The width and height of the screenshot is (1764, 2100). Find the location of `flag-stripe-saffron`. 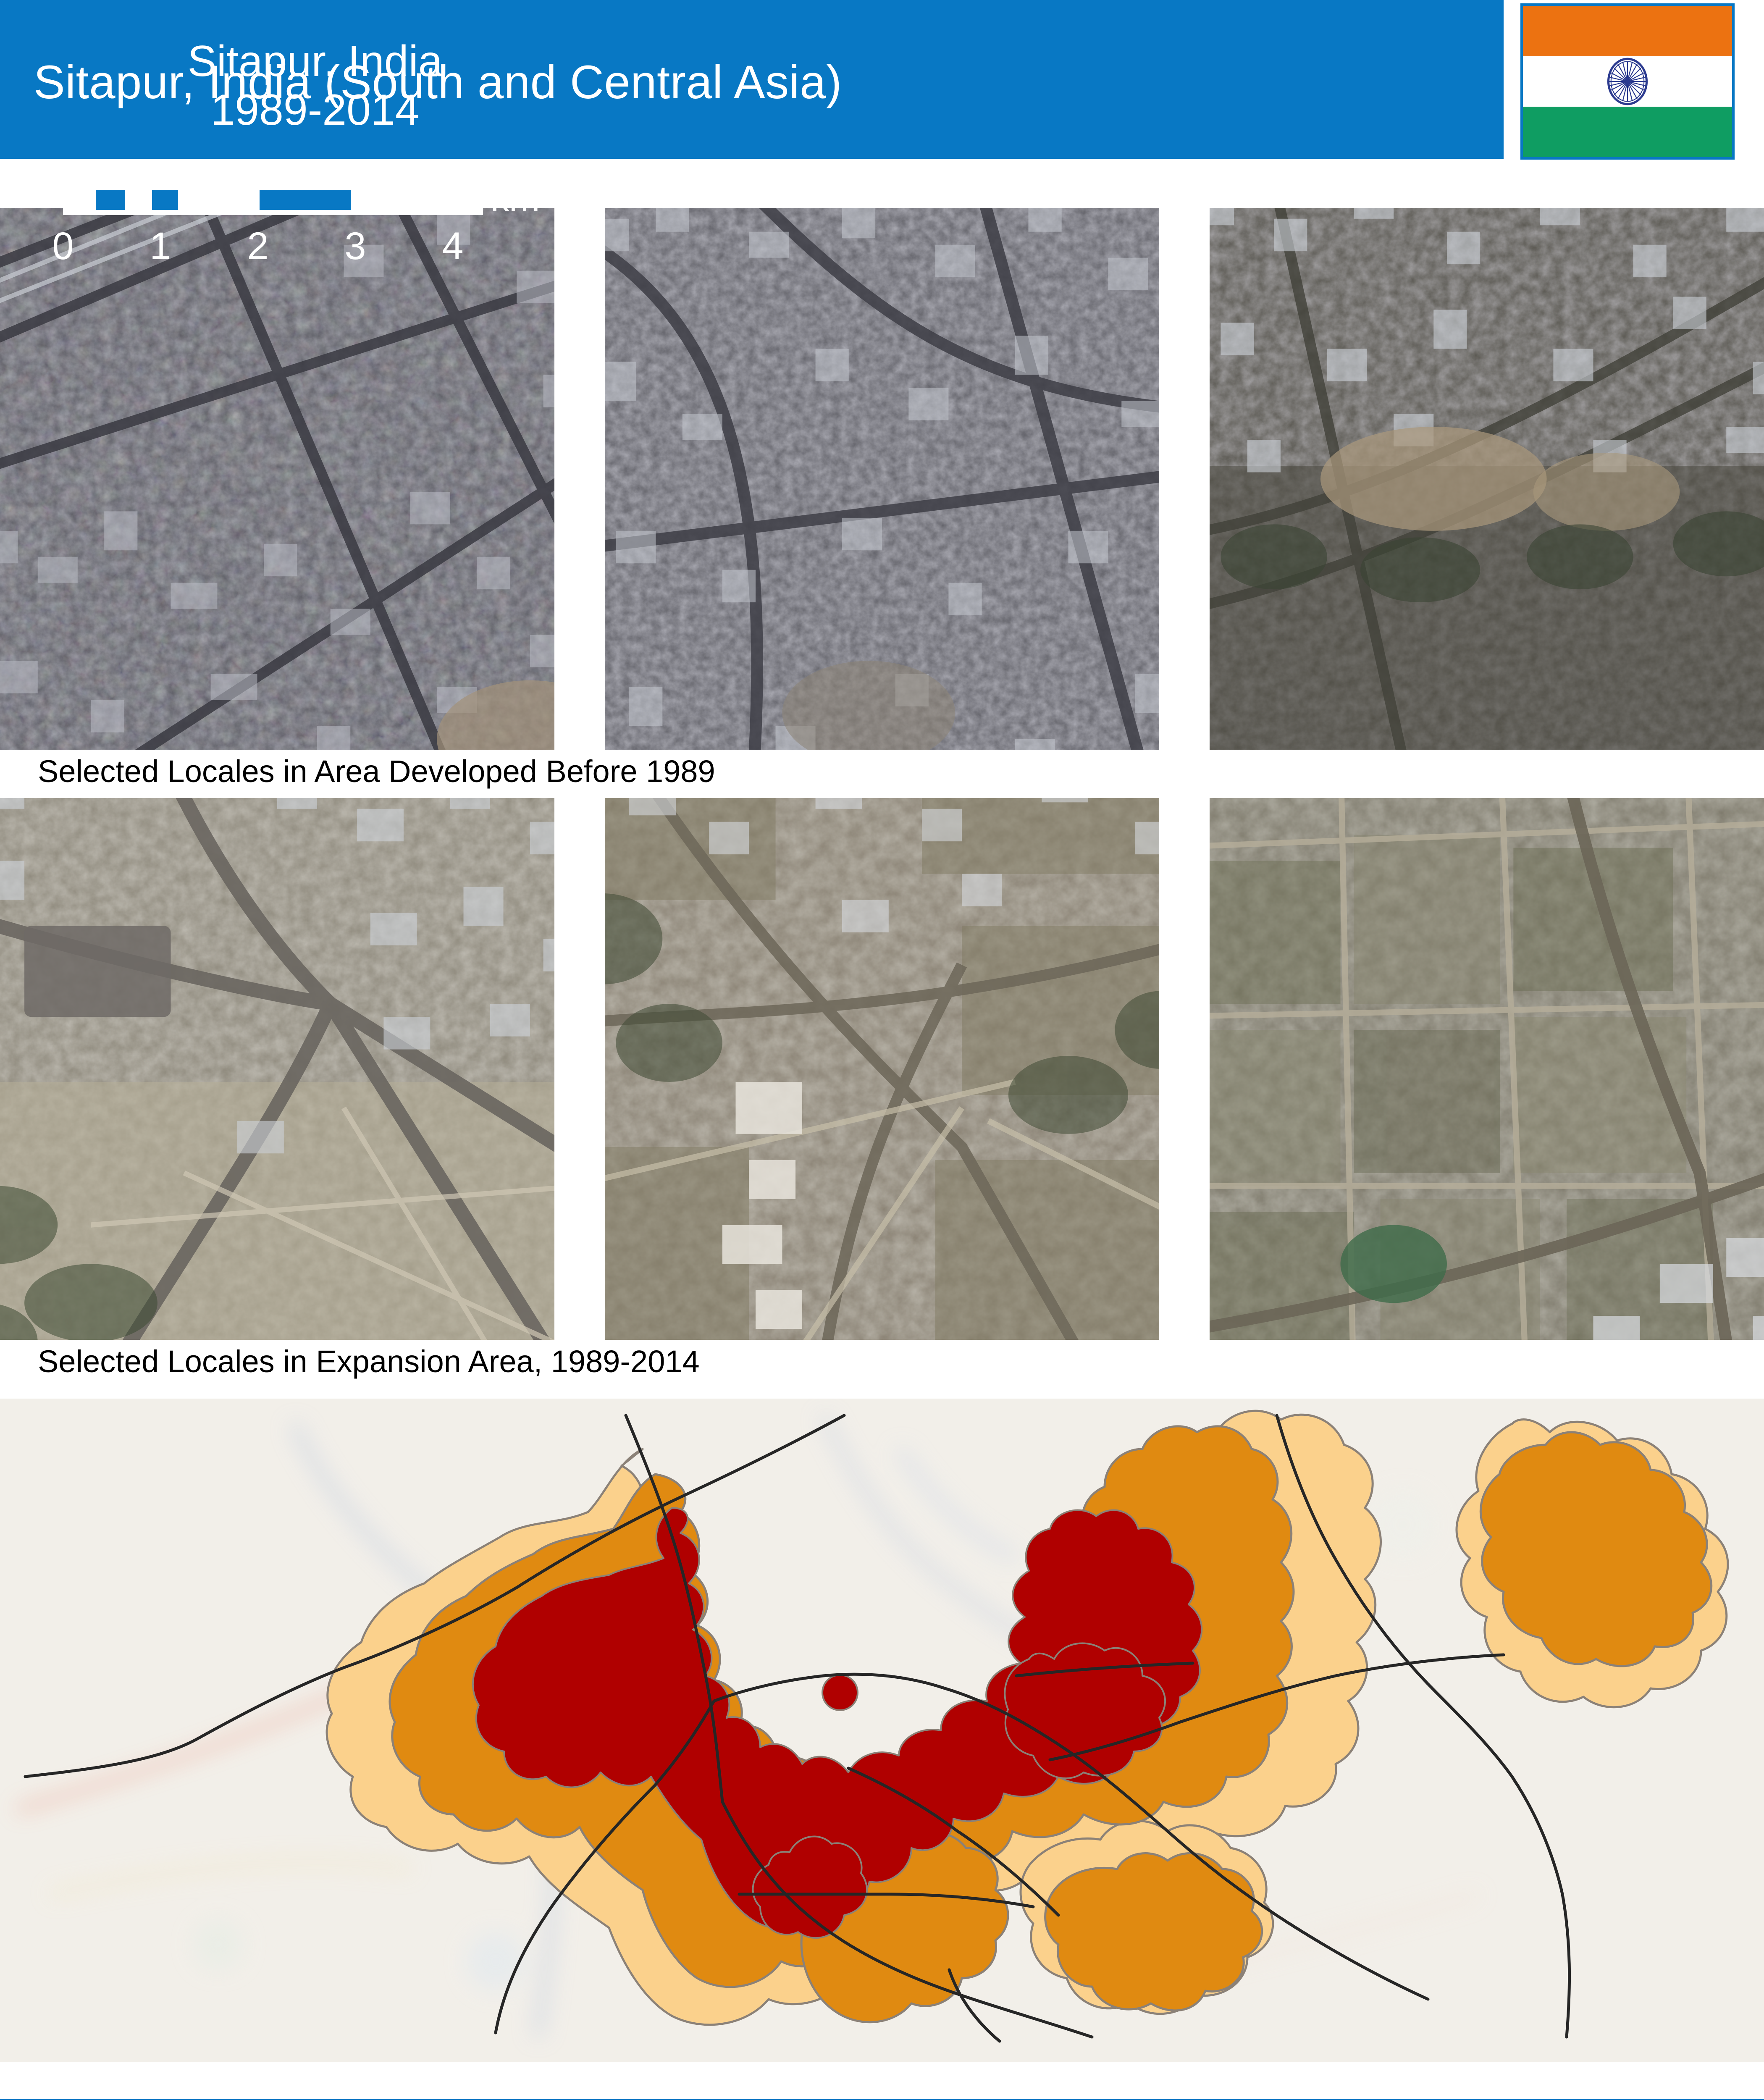

flag-stripe-saffron is located at coordinates (1627, 31).